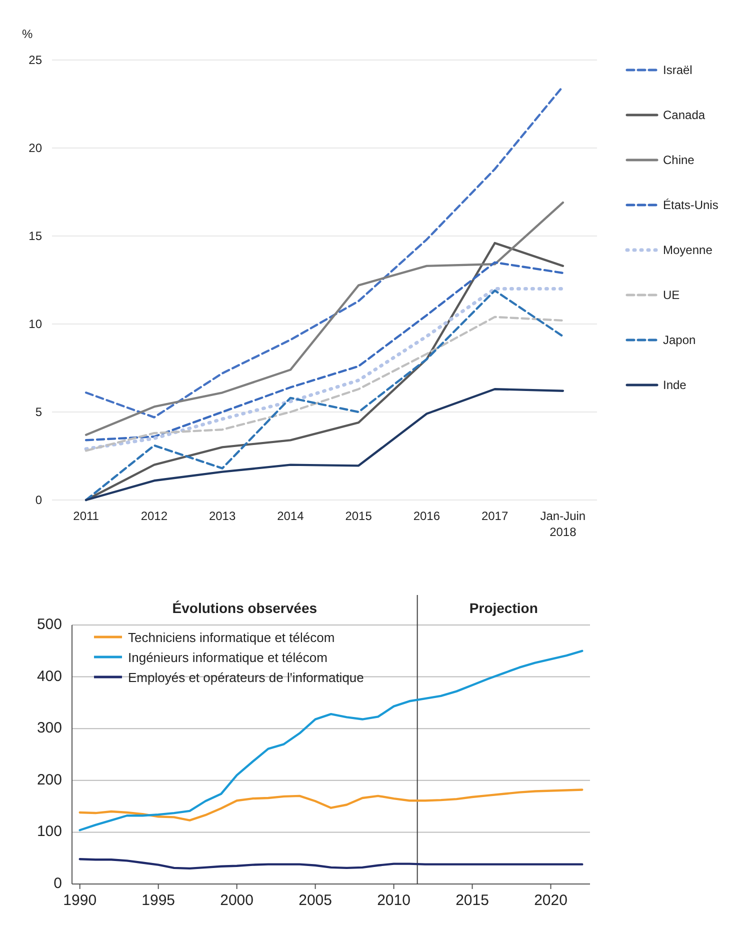  Describe the element at coordinates (80, 900) in the screenshot. I see `x-tick-label: 1990` at that location.